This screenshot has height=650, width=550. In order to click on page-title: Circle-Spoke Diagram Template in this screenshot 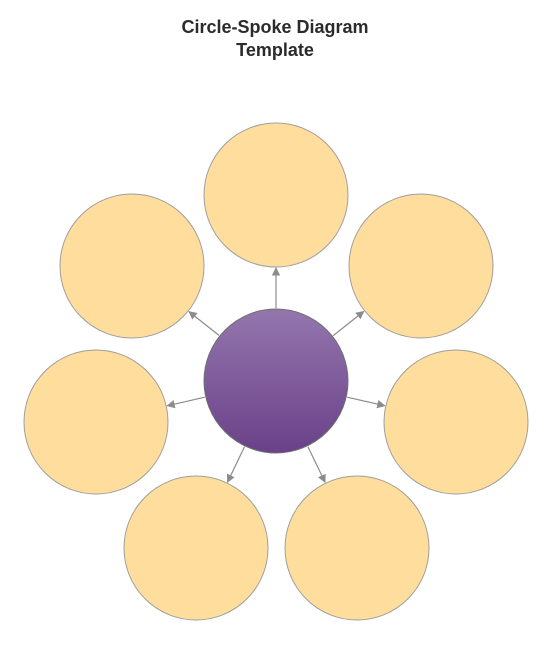, I will do `click(275, 39)`.